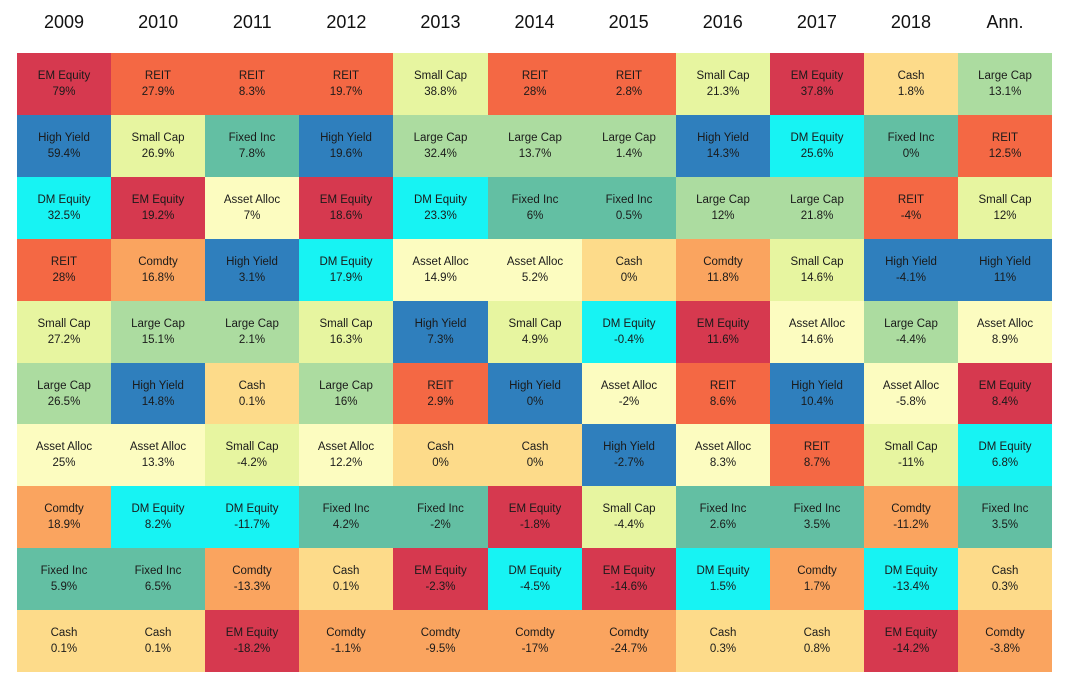 Image resolution: width=1065 pixels, height=678 pixels. I want to click on cell-return-value: 14.9%, so click(440, 278).